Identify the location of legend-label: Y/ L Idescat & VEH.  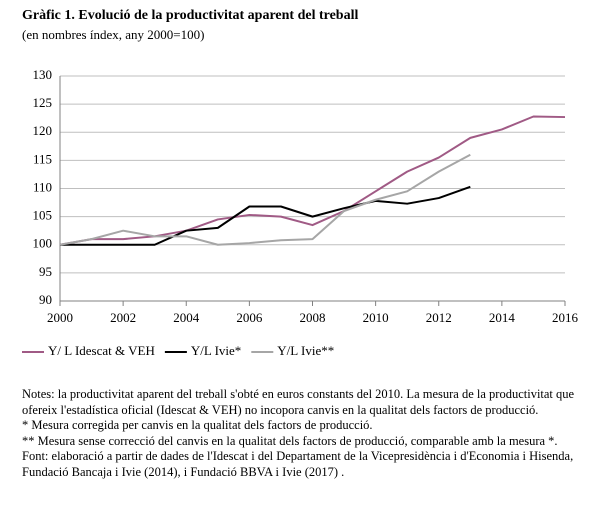
(101, 350).